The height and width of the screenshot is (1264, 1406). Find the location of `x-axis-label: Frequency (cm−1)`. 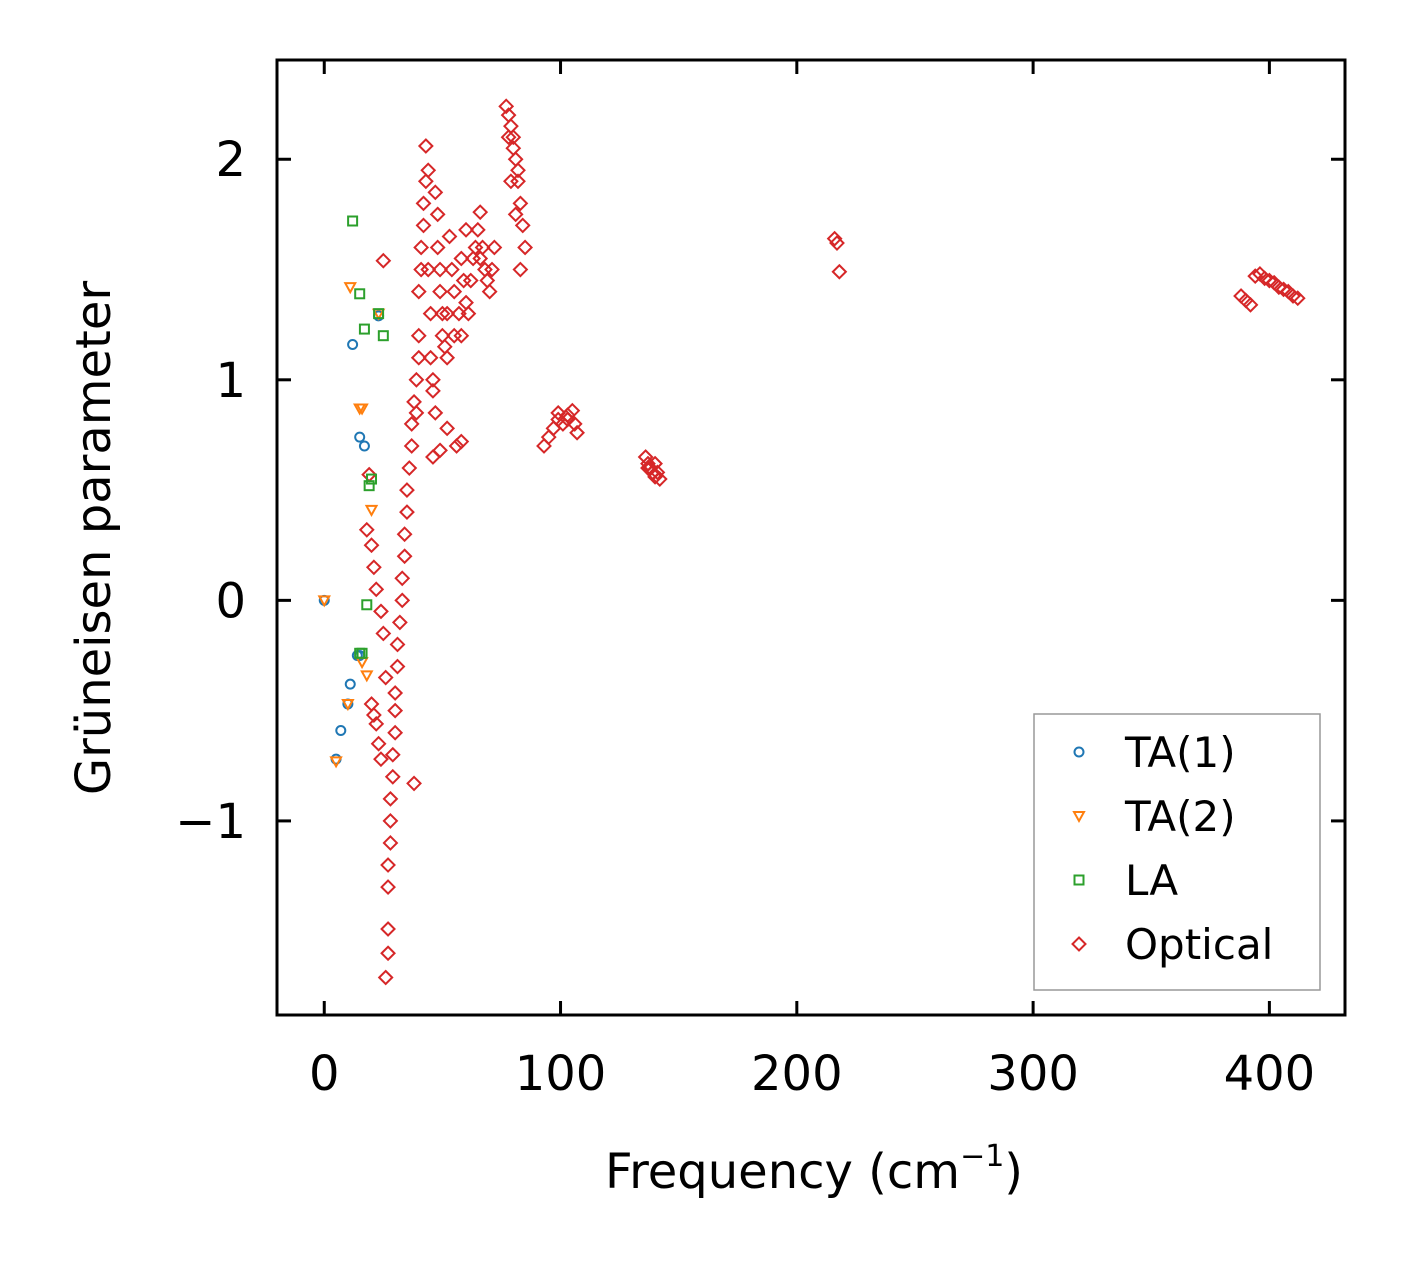

x-axis-label: Frequency (cm−1) is located at coordinates (814, 1169).